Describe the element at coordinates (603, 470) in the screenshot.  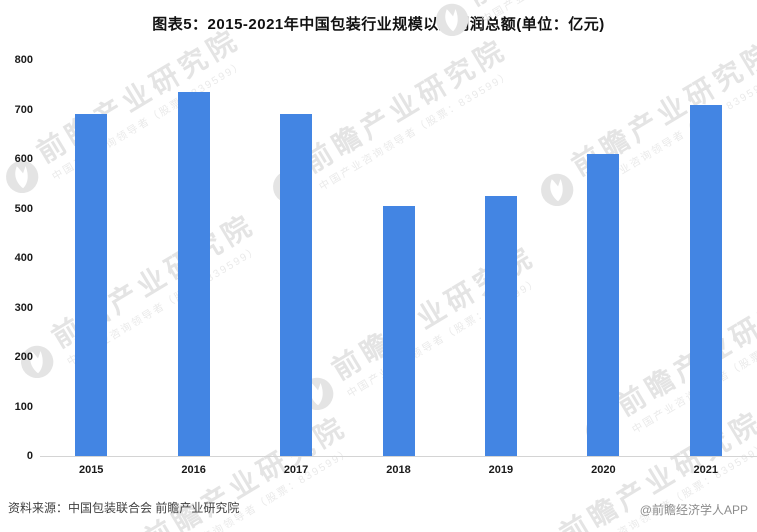
I see `x-tick-label: 2020` at that location.